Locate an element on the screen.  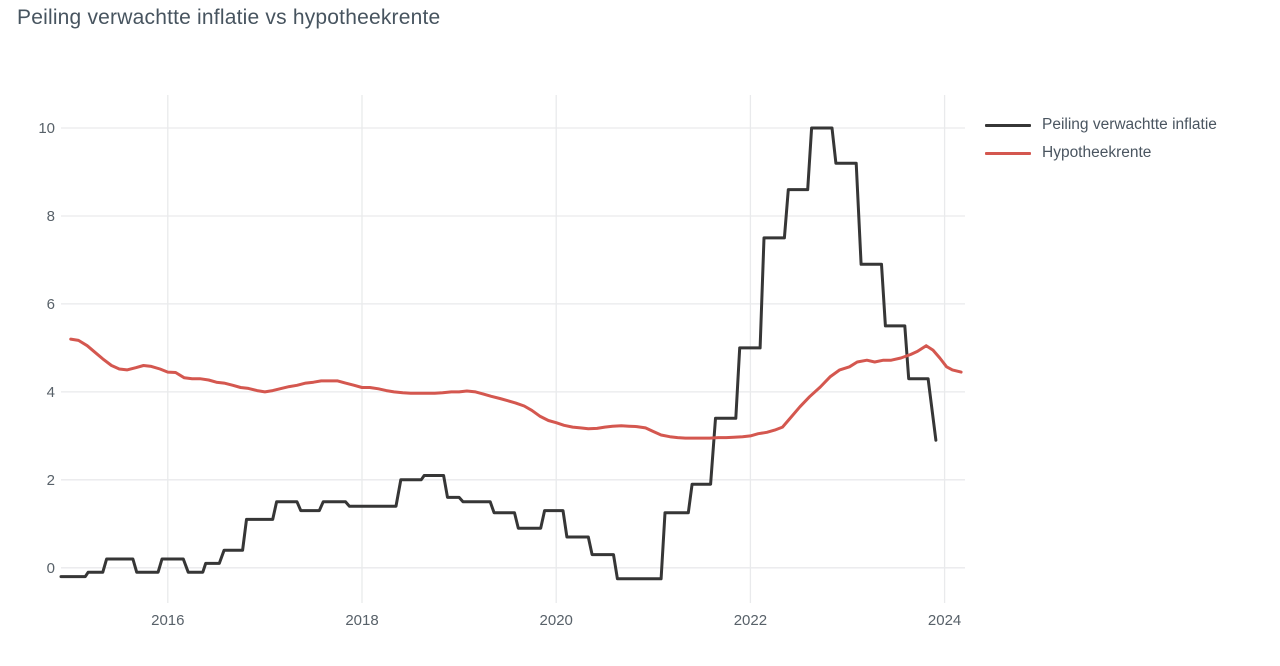
y-tick-label-10: 10 is located at coordinates (46, 128).